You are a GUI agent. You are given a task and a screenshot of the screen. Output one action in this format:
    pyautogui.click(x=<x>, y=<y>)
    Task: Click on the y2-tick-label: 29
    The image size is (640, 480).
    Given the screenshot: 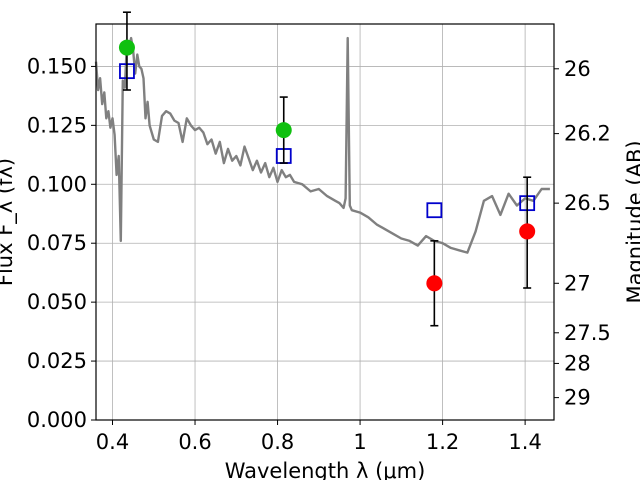 What is the action you would take?
    pyautogui.click(x=577, y=398)
    